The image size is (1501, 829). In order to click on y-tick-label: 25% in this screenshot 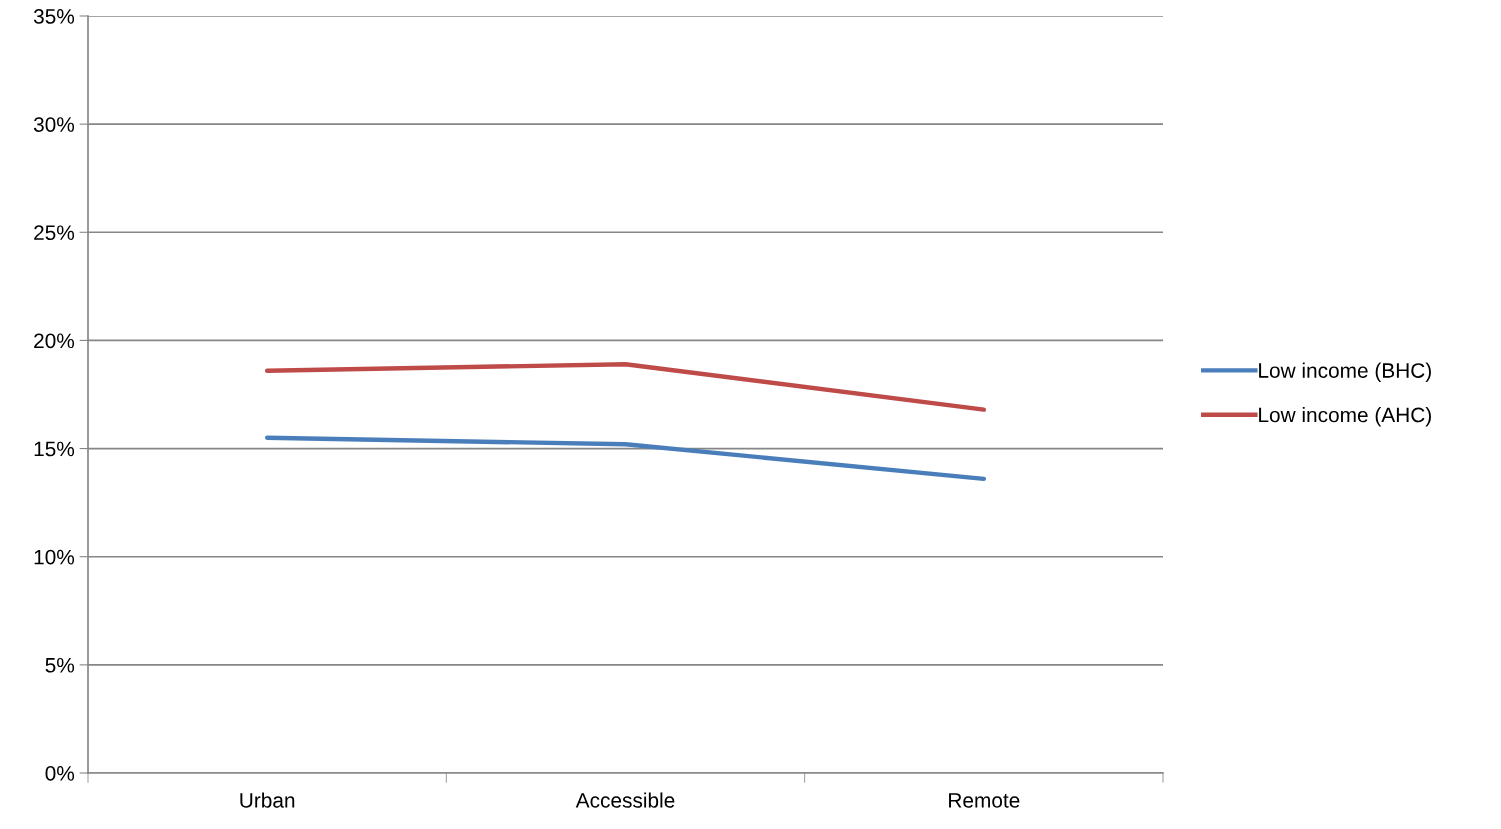, I will do `click(54, 233)`.